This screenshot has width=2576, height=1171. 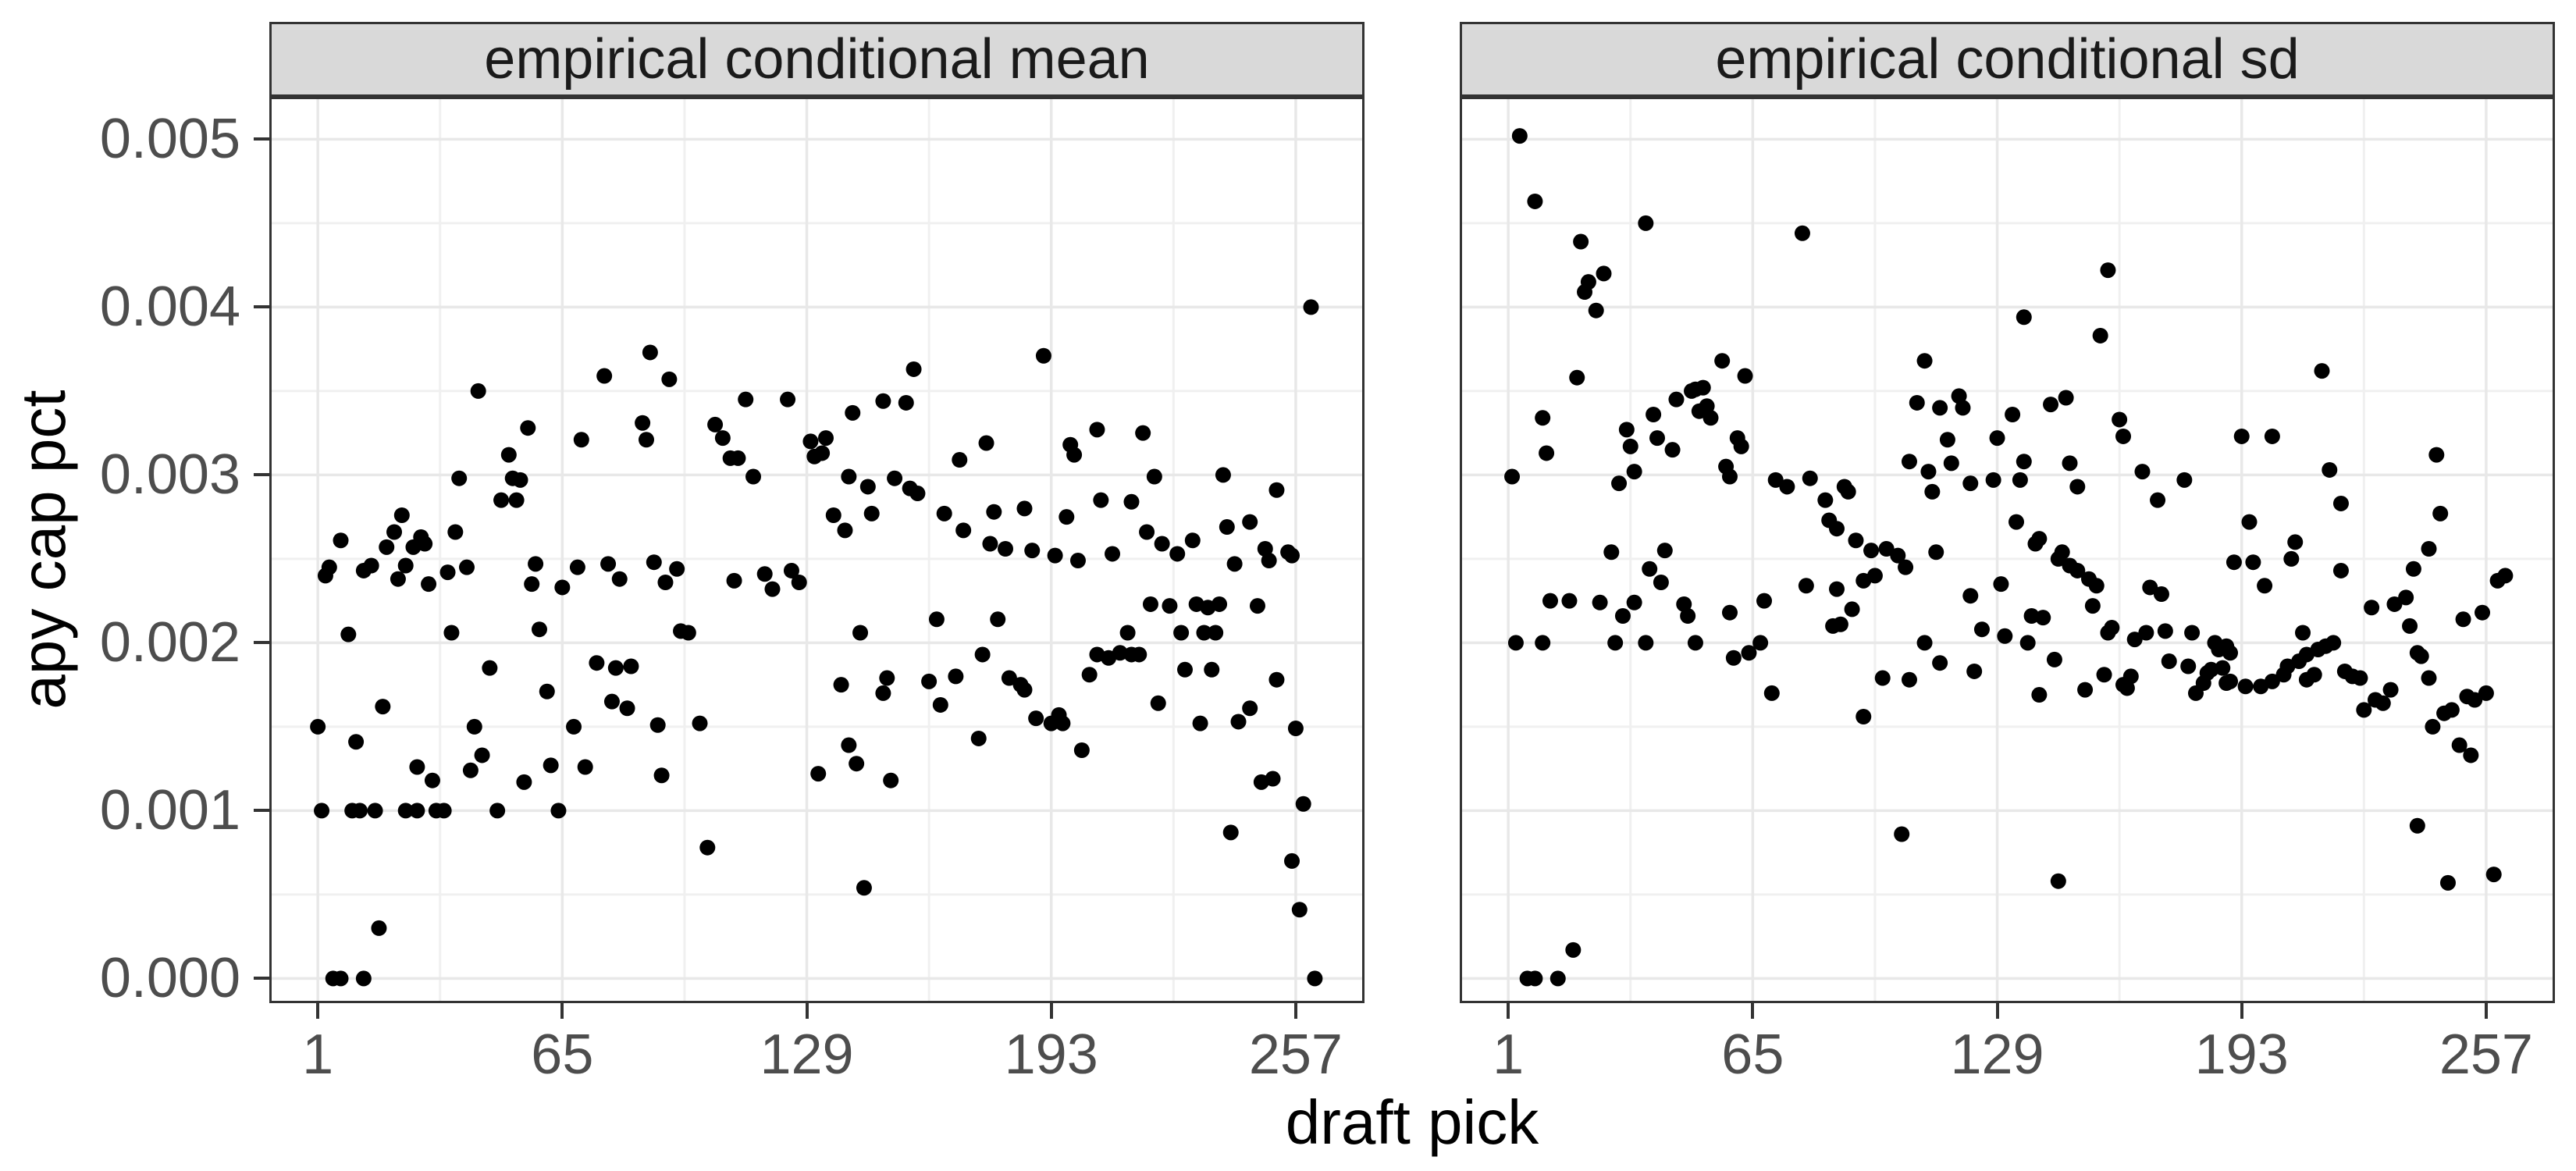 I want to click on facet-strip-mean: empirical conditional mean, so click(x=817, y=59).